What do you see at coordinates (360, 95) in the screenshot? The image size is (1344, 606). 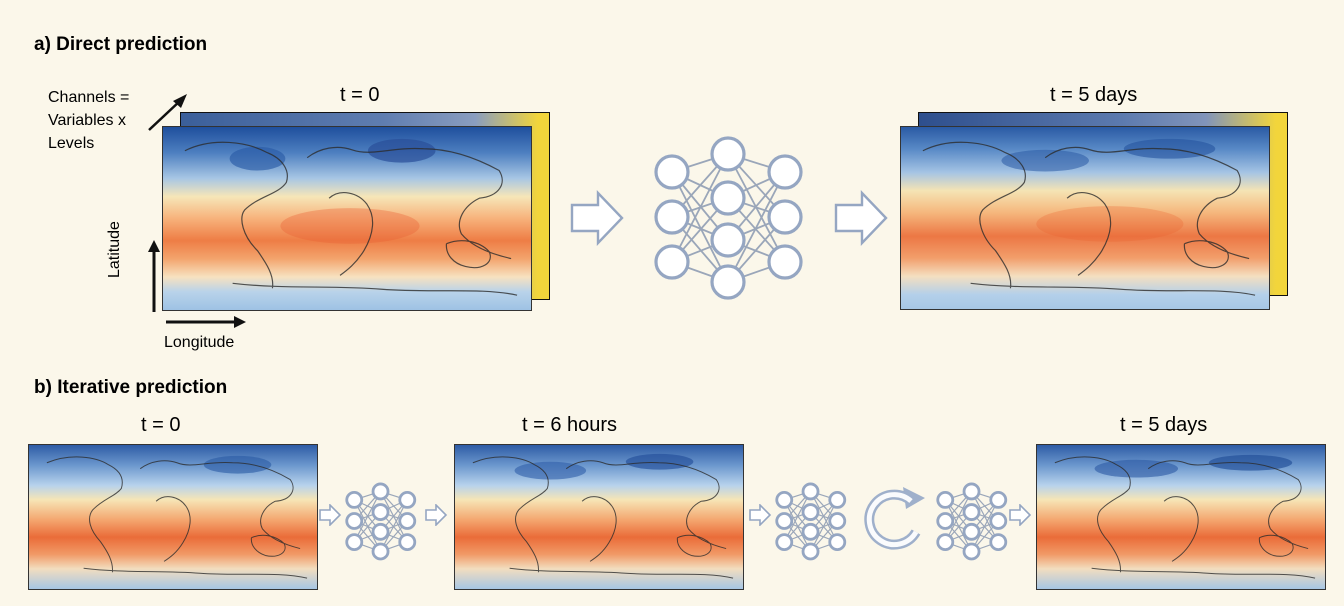 I see `section-a-input-time: t = 0` at bounding box center [360, 95].